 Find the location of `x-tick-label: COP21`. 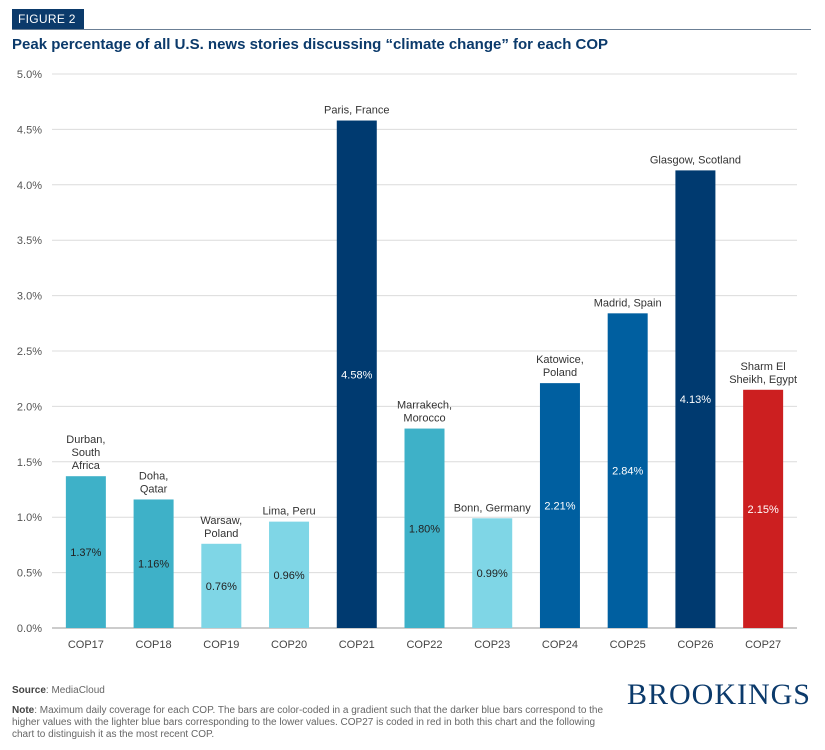

x-tick-label: COP21 is located at coordinates (357, 645).